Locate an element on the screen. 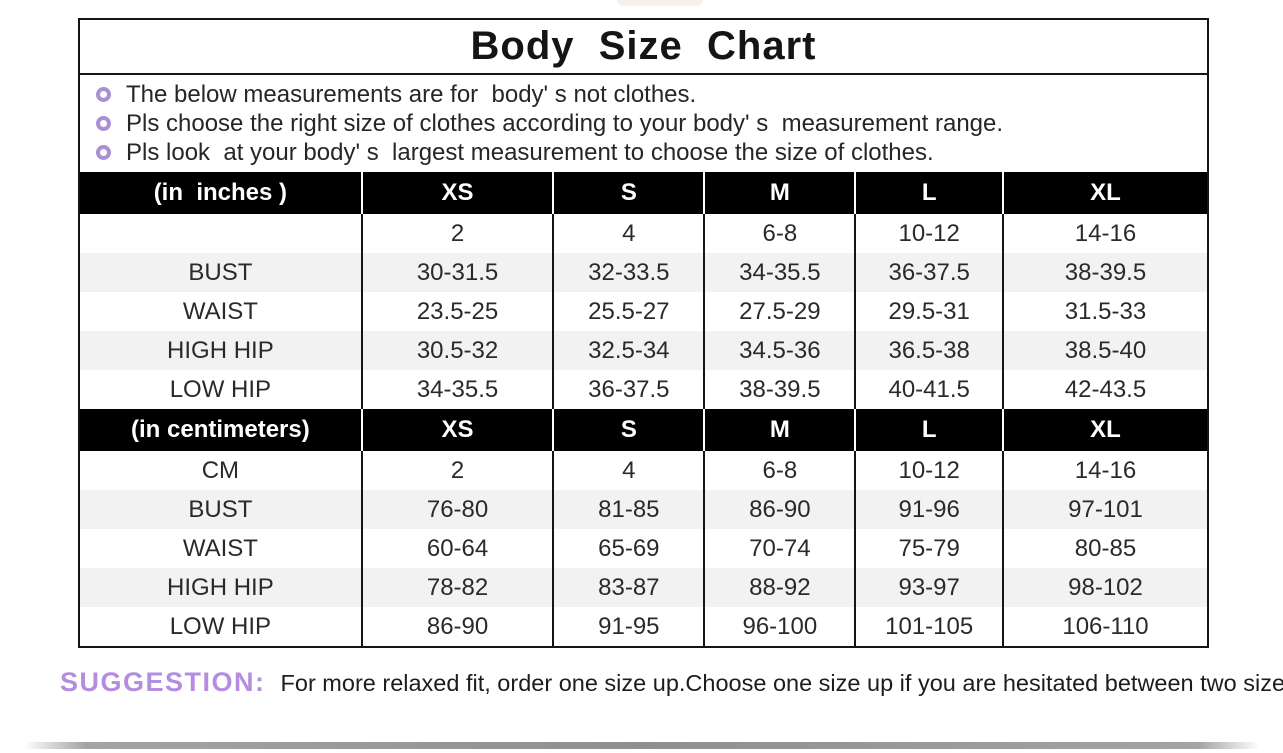 The width and height of the screenshot is (1283, 753). size-value-cell: 65-69 is located at coordinates (628, 548).